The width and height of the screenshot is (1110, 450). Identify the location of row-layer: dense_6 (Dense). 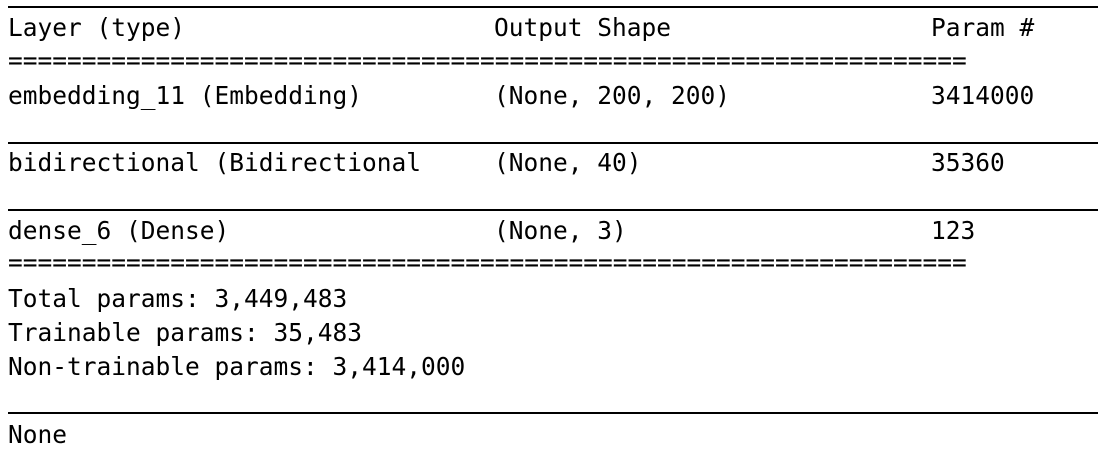
(119, 230).